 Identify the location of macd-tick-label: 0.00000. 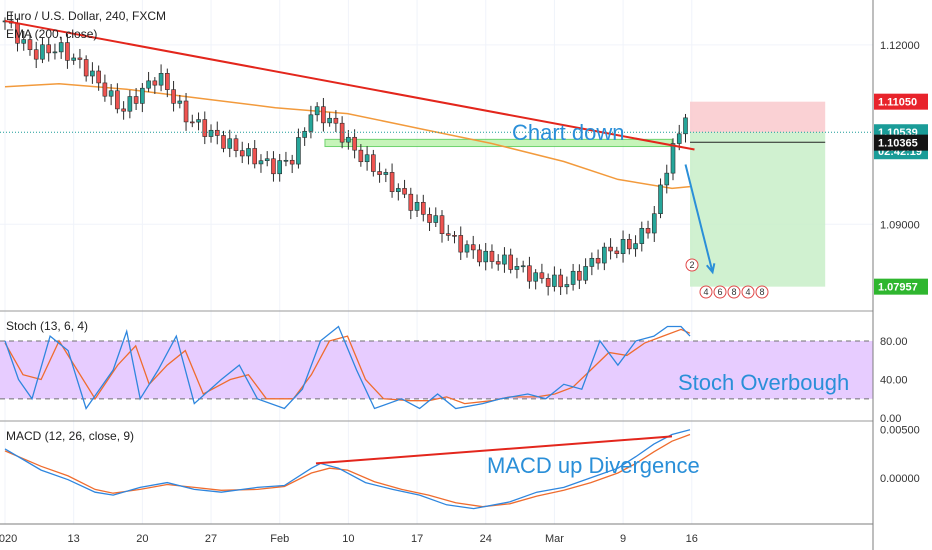
(900, 479).